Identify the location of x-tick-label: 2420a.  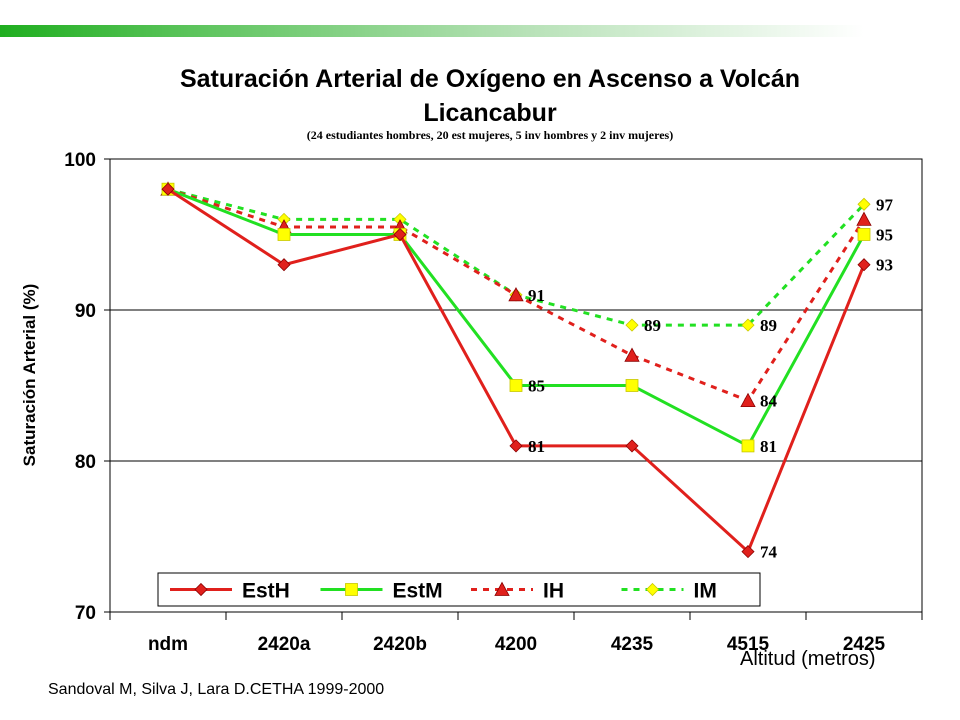
(284, 644).